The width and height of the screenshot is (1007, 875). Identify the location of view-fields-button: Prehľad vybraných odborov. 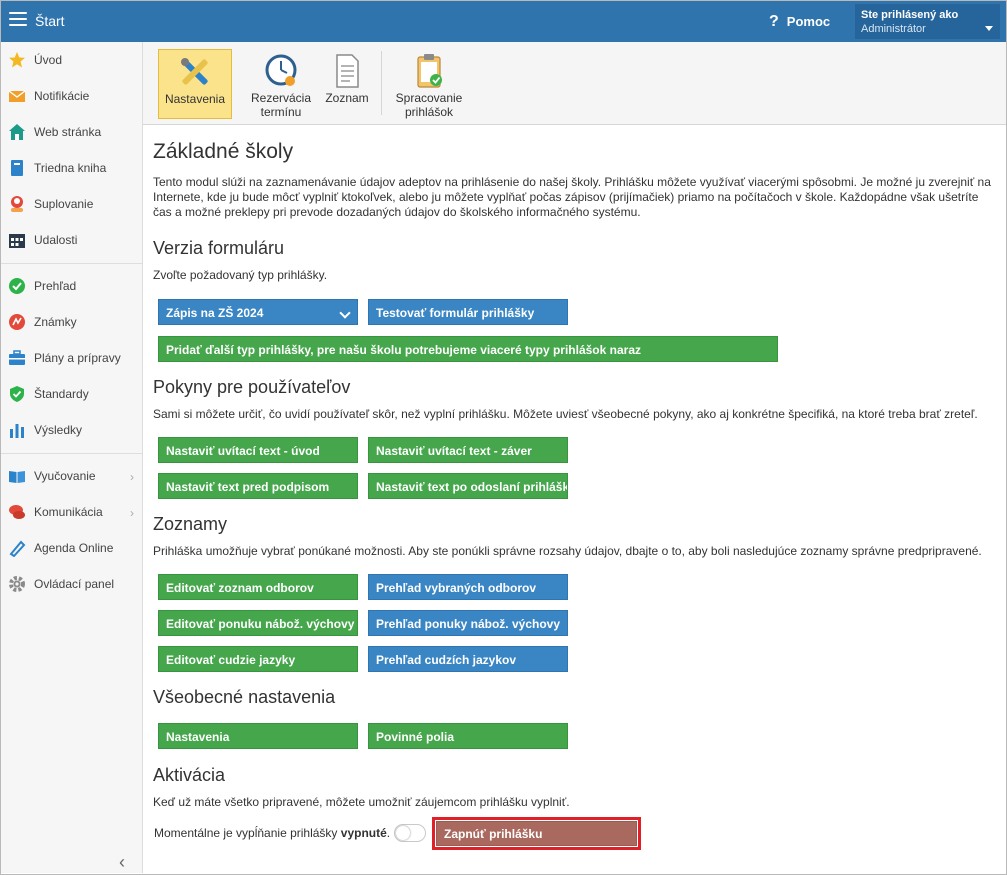
(468, 587).